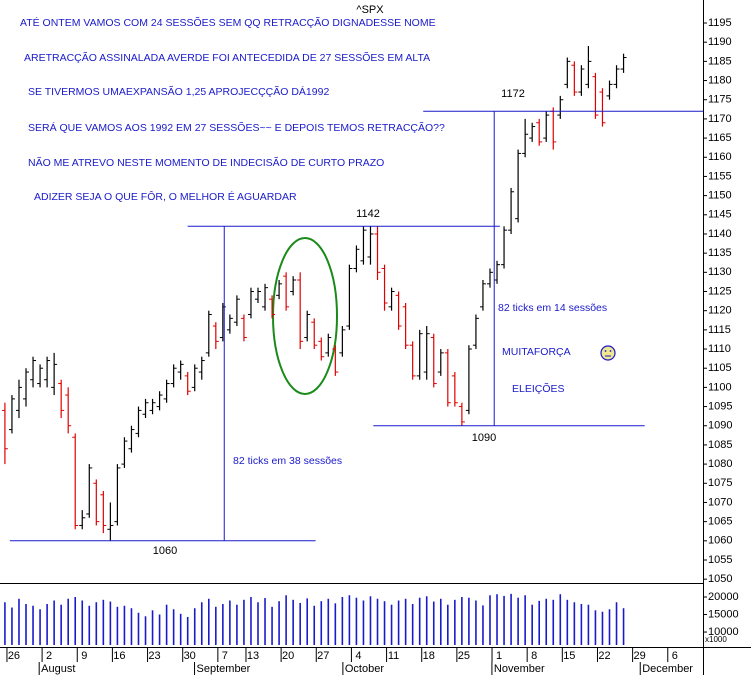  I want to click on y-tick-label: 1095, so click(720, 406).